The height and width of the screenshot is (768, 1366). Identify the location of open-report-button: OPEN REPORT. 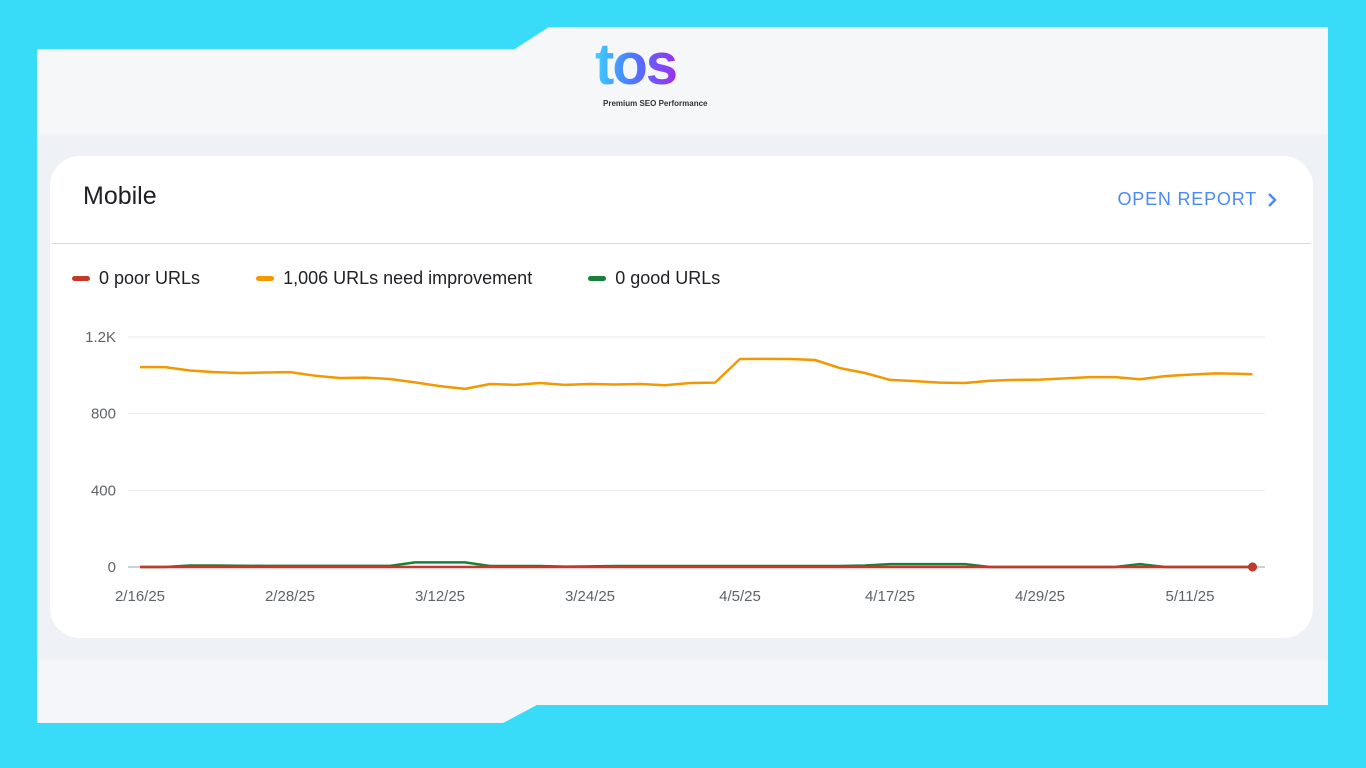
(1198, 199).